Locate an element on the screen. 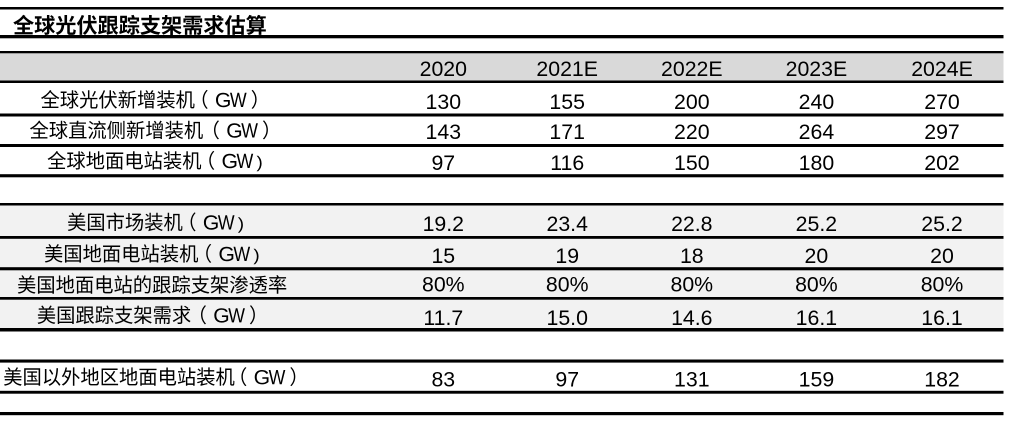 This screenshot has width=1009, height=423. svg-text: 171 is located at coordinates (567, 132).